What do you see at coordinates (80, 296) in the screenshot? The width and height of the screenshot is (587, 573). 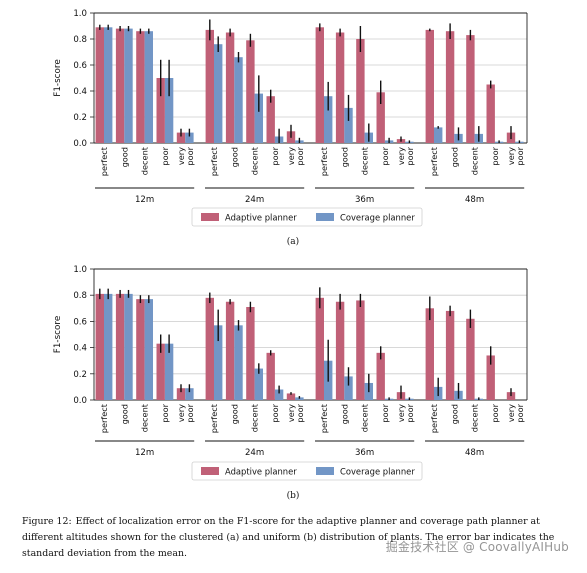 I see `y-tick-label: 0.8` at bounding box center [80, 296].